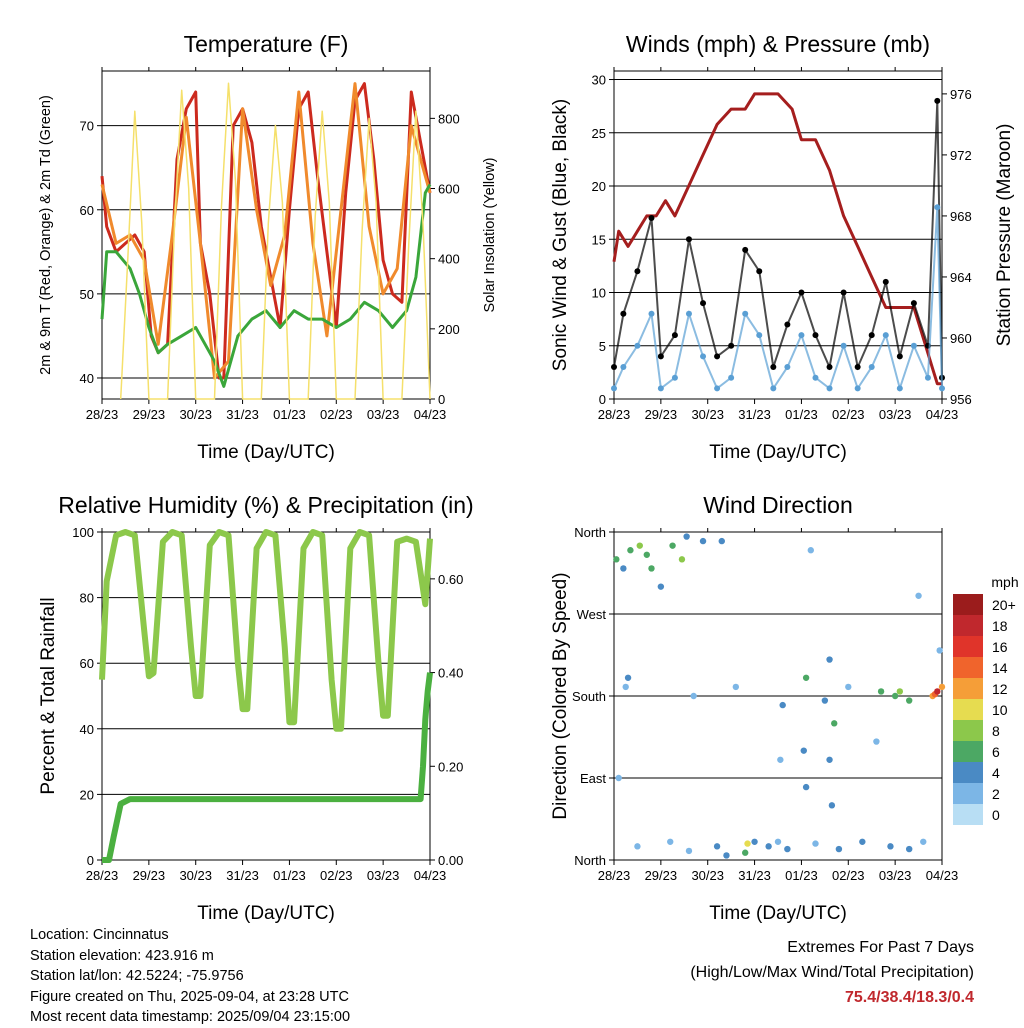 This screenshot has width=1024, height=1028. Describe the element at coordinates (449, 189) in the screenshot. I see `y2-tick-label: 600` at that location.